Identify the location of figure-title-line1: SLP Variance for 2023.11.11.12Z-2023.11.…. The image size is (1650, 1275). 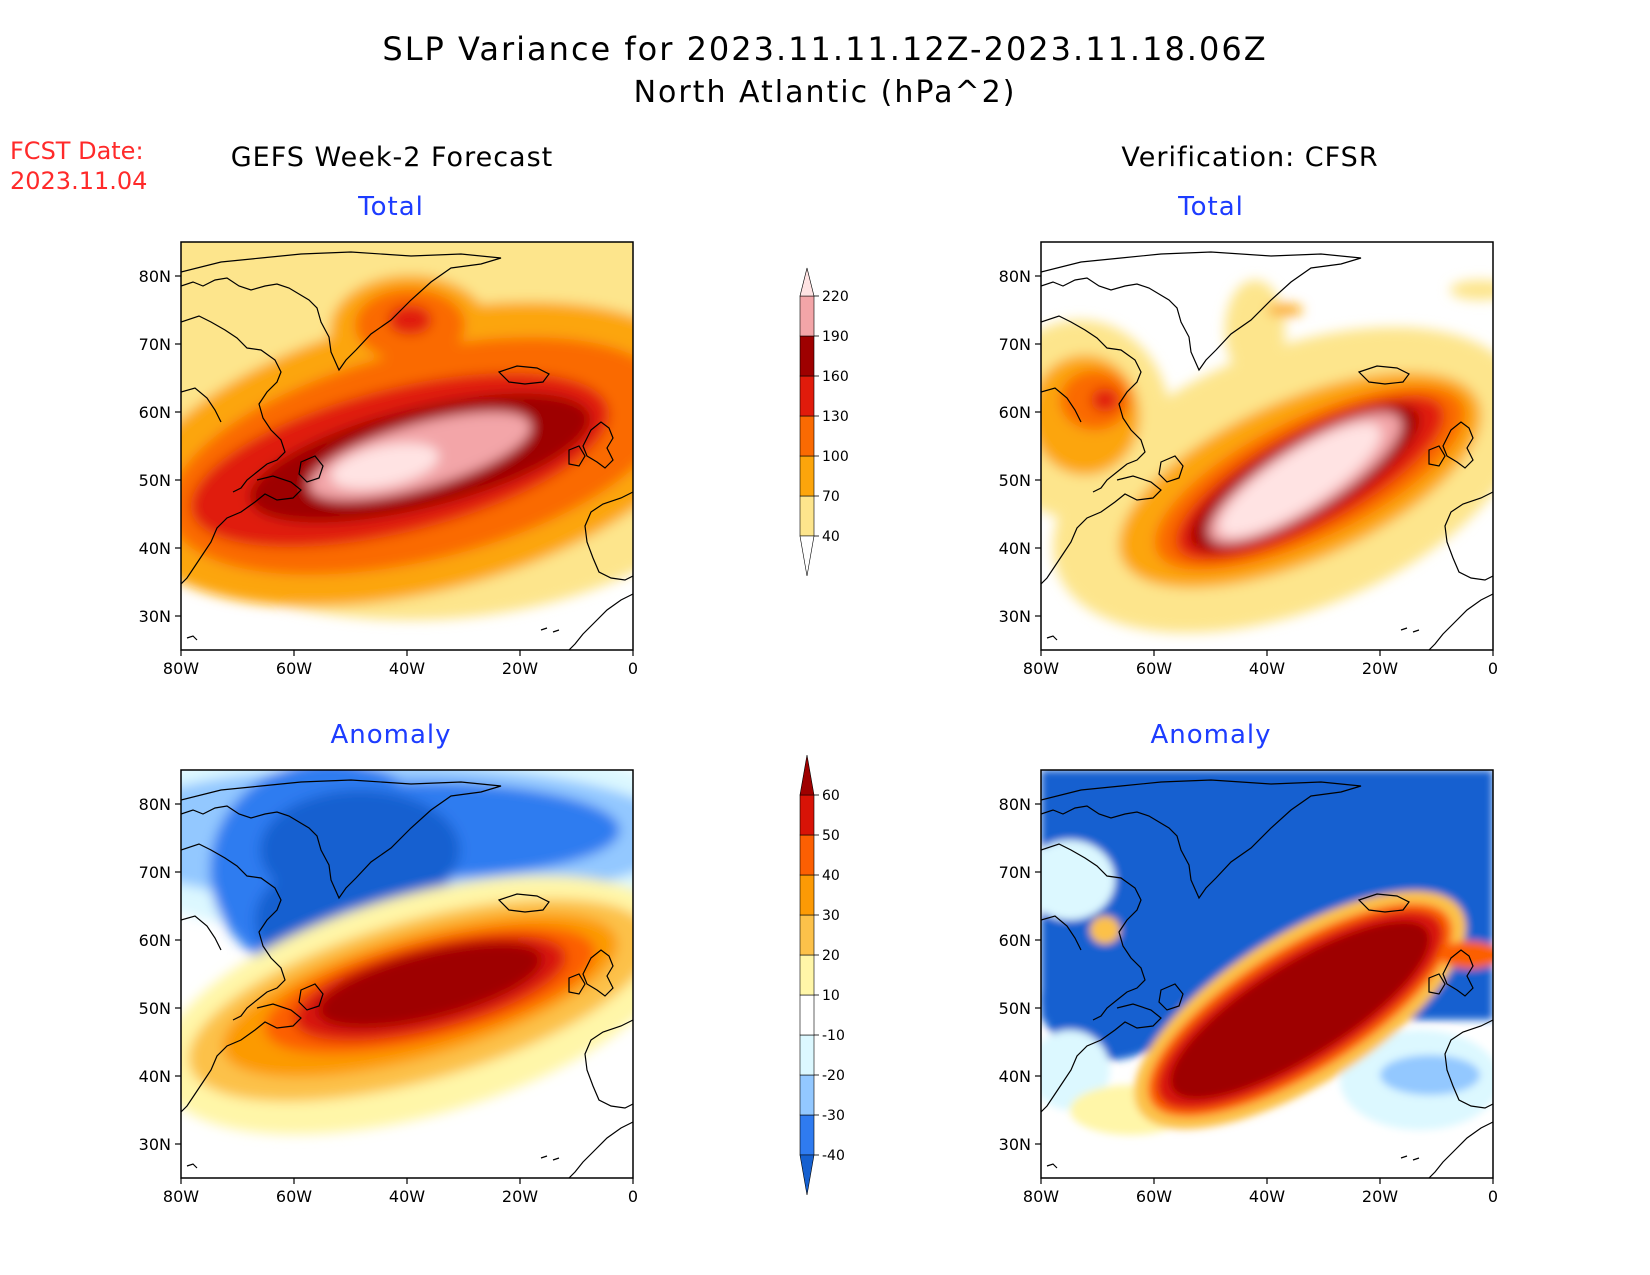
(825, 49).